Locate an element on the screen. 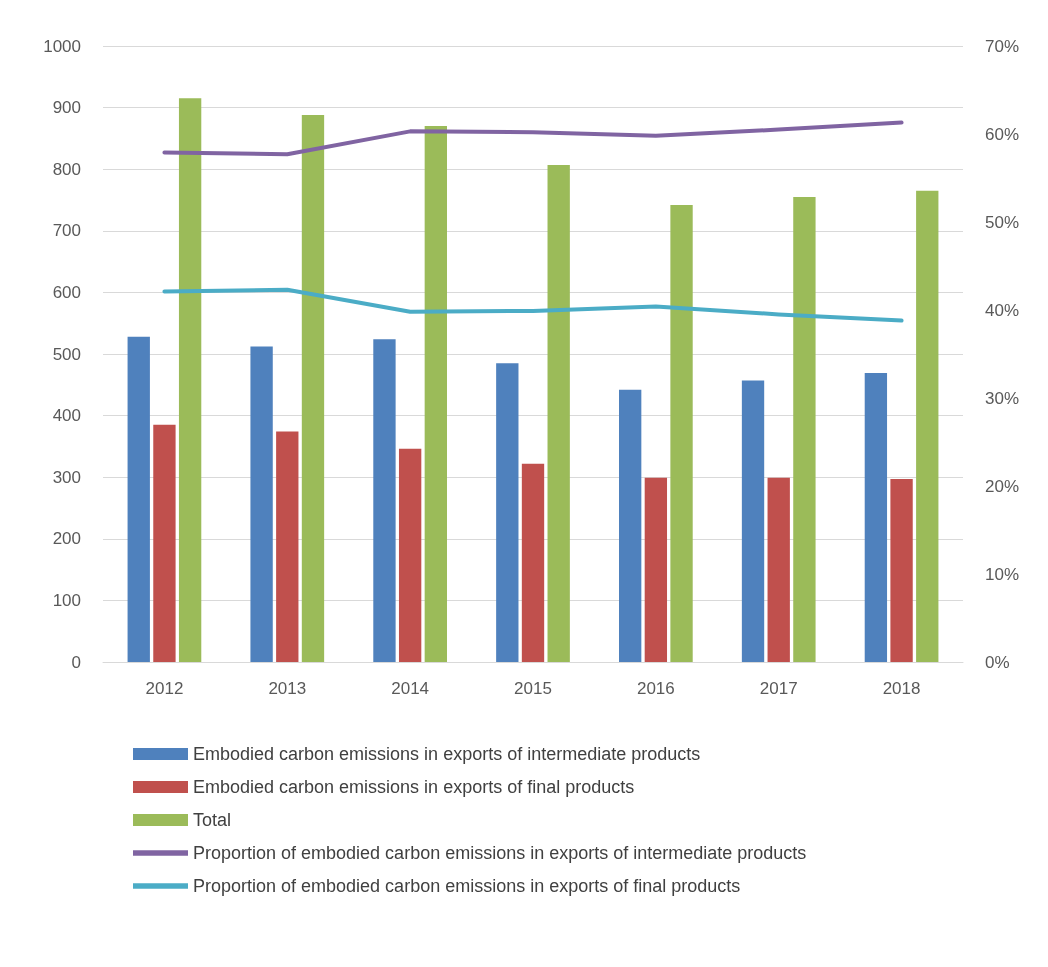 Image resolution: width=1048 pixels, height=967 pixels. y-tick-label: 700 is located at coordinates (66, 231).